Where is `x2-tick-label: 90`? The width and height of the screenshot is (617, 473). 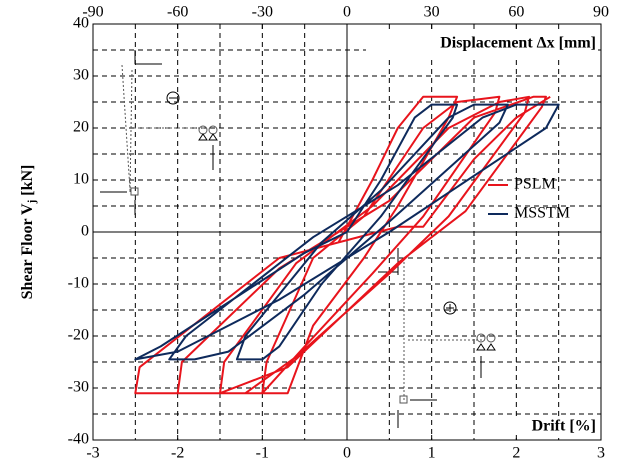 x2-tick-label: 90 is located at coordinates (601, 12).